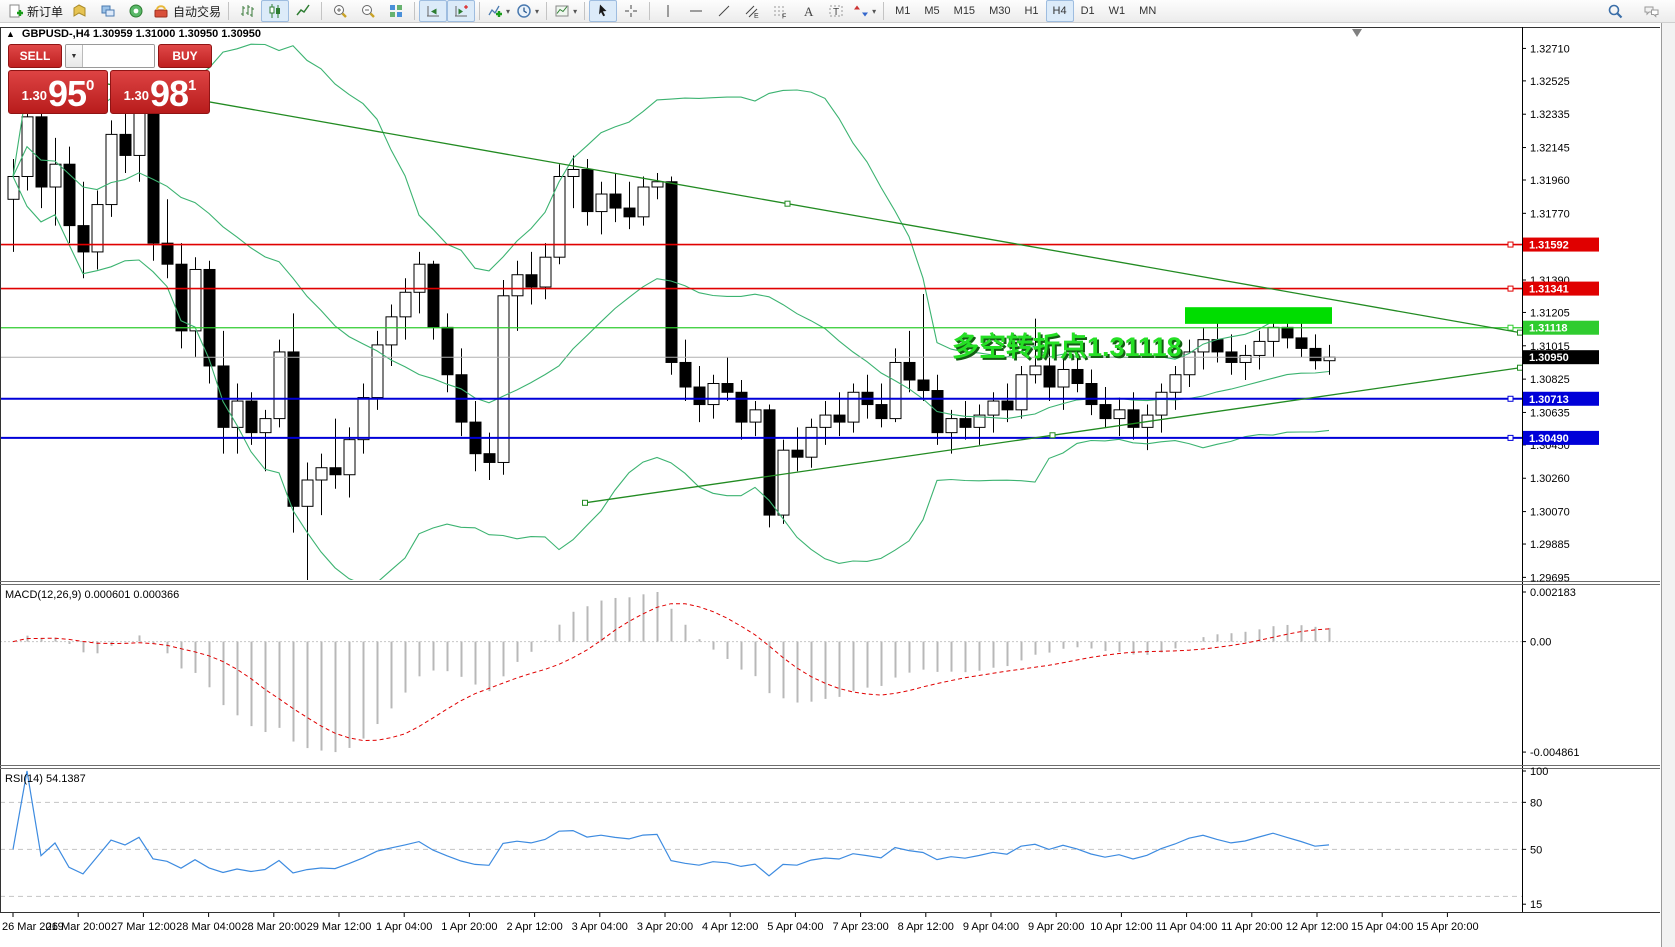 The image size is (1675, 947). I want to click on rsi-axis: 100 80 50 15, so click(1535, 838).